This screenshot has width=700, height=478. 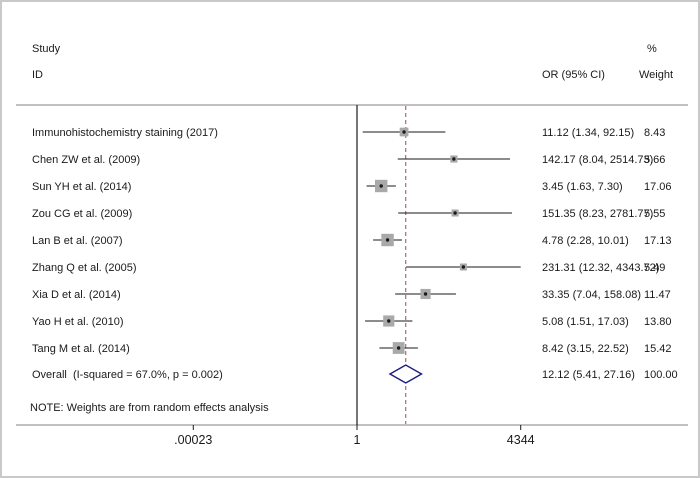 What do you see at coordinates (656, 75) in the screenshot?
I see `column-header-weight: Weight` at bounding box center [656, 75].